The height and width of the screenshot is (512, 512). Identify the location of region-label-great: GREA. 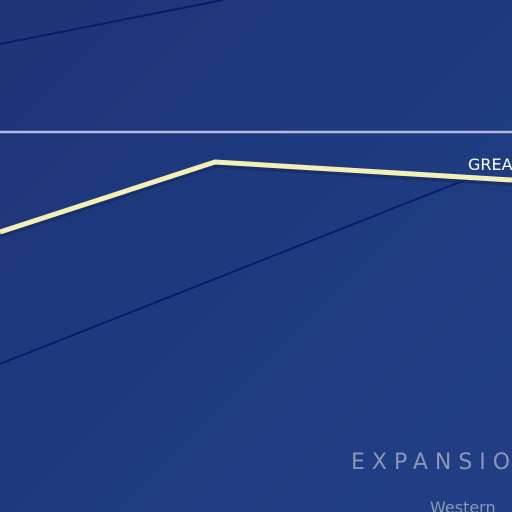
(490, 164).